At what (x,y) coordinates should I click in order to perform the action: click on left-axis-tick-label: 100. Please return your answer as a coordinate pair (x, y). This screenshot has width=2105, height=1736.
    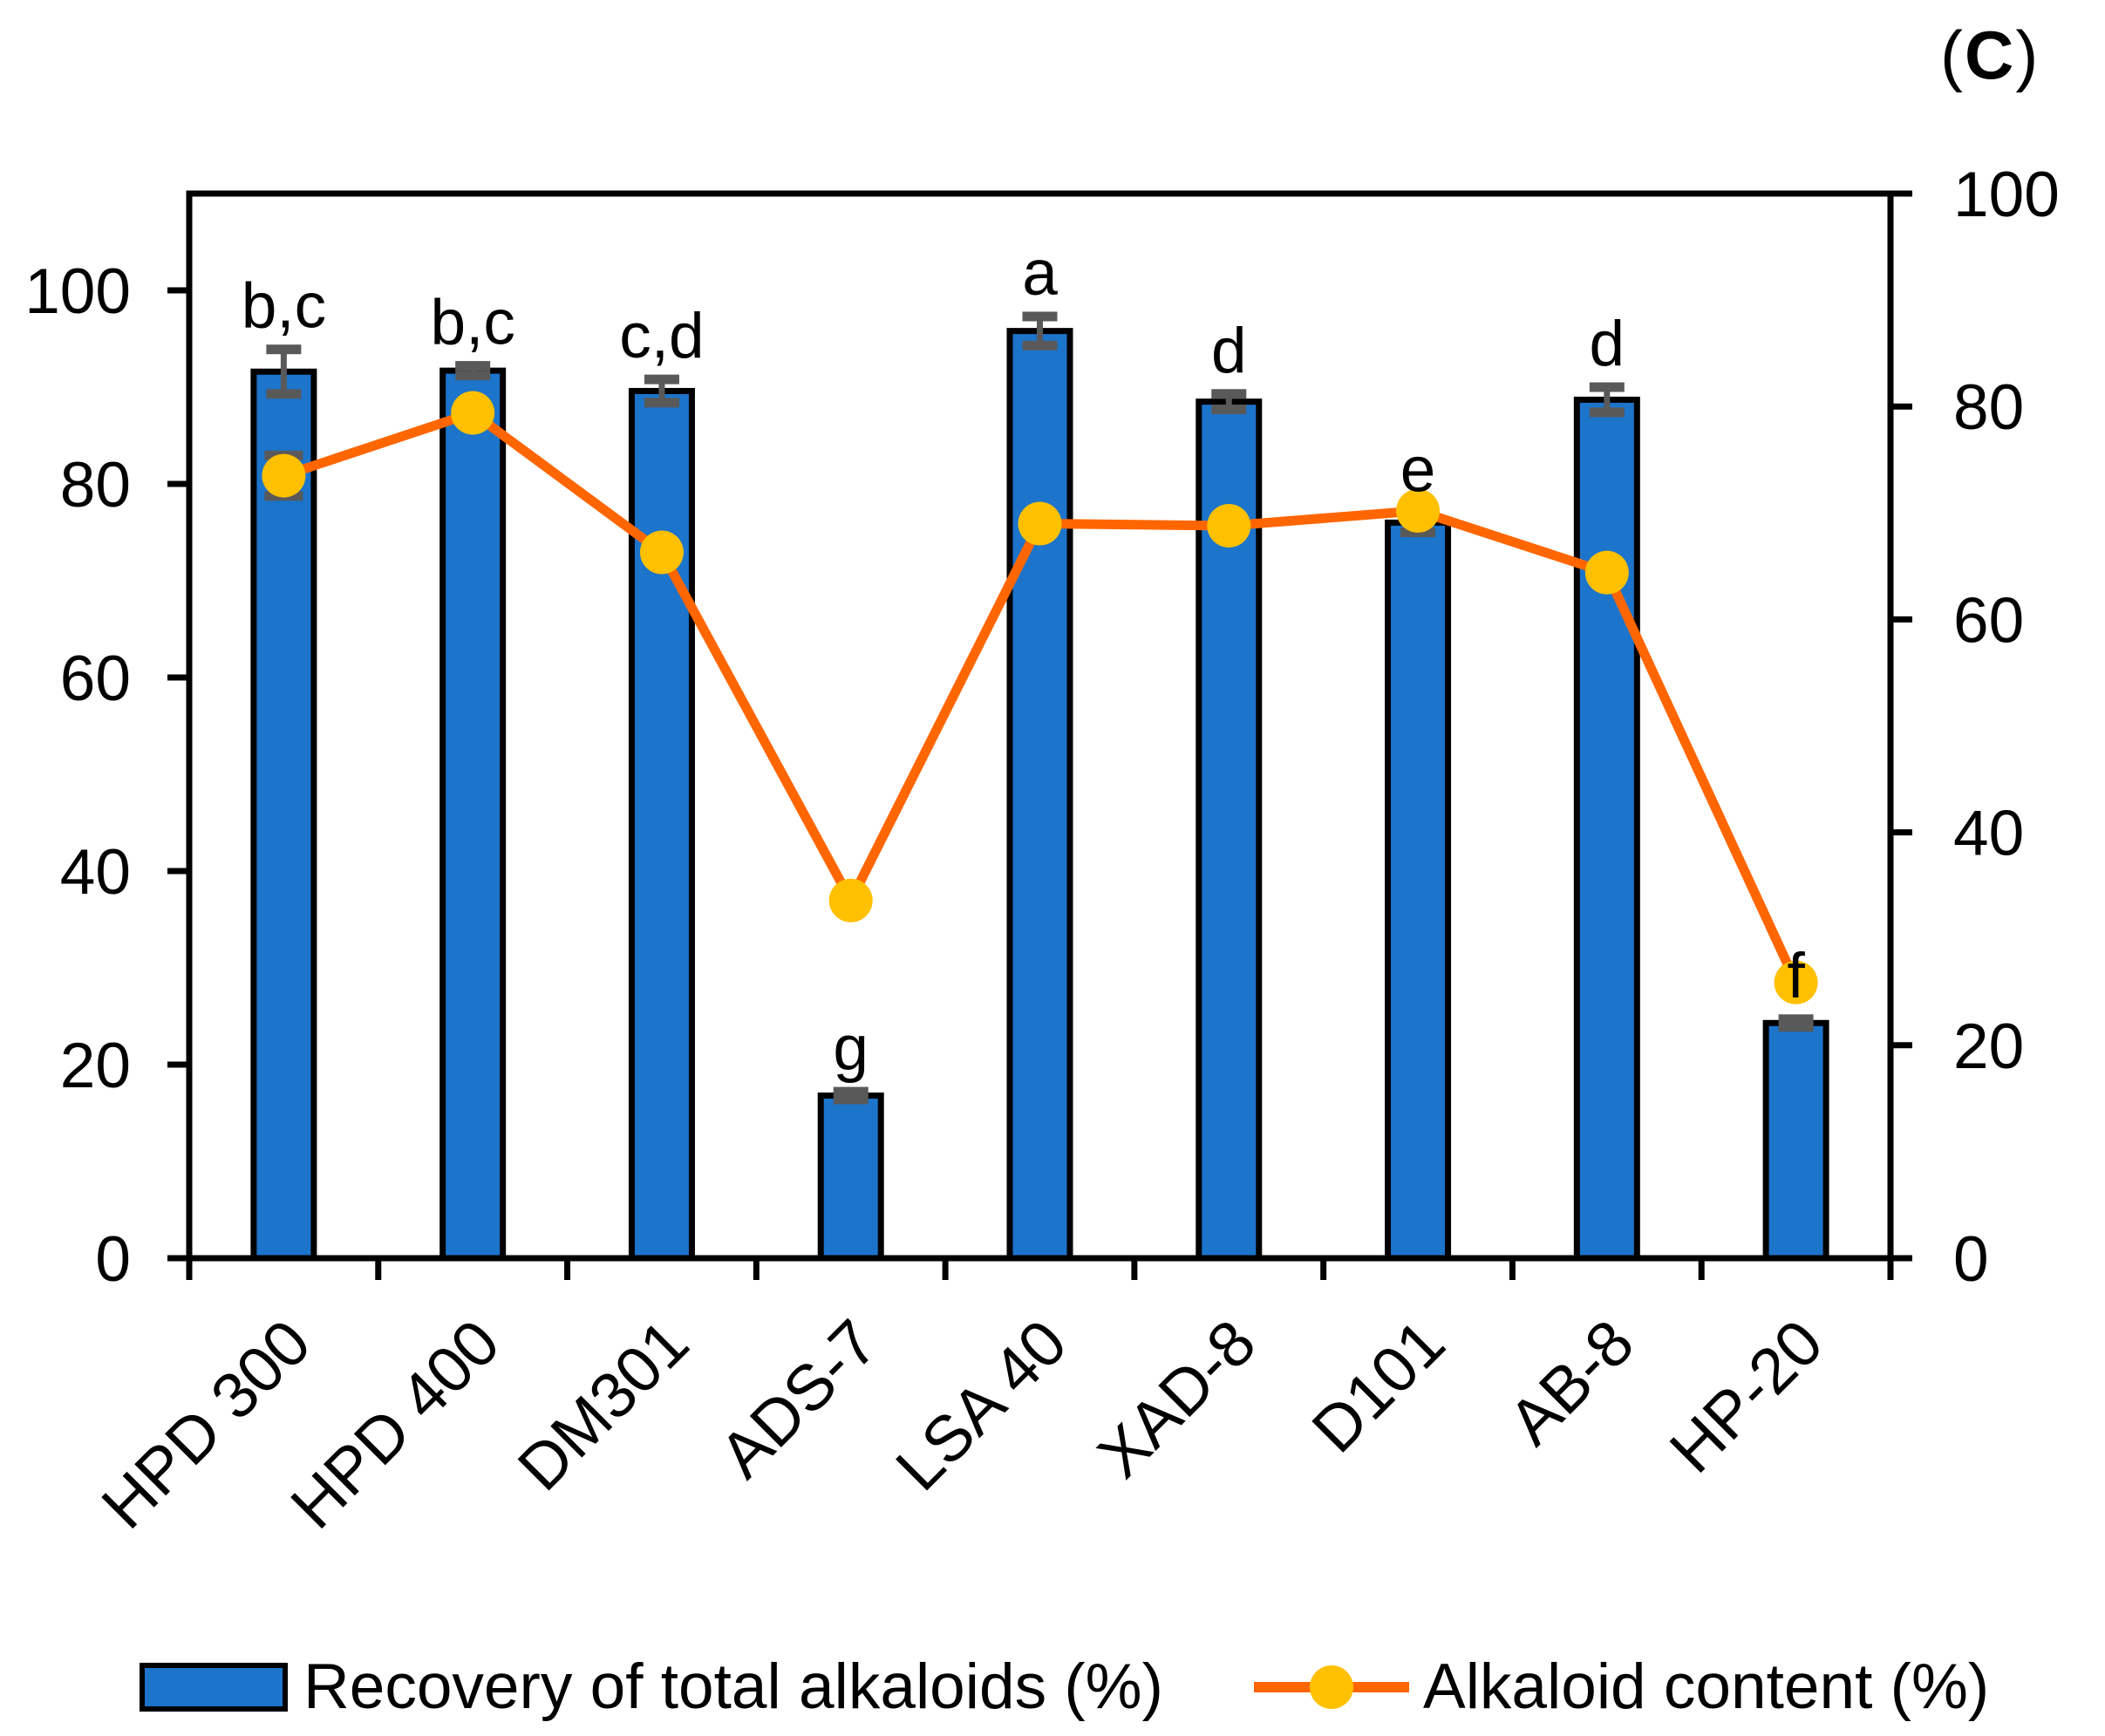
    Looking at the image, I should click on (77, 292).